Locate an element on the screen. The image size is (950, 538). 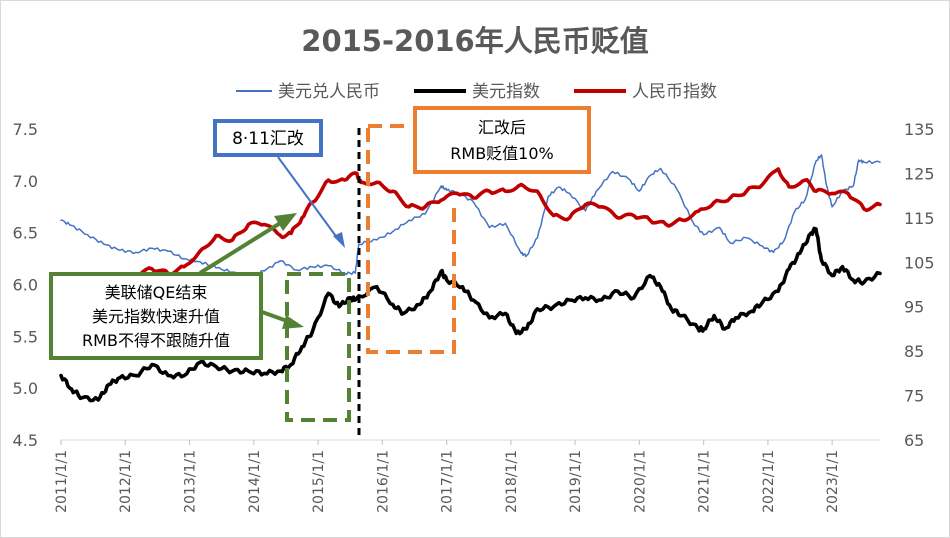
x-tick-label: 2011/1/1 is located at coordinates (62, 481).